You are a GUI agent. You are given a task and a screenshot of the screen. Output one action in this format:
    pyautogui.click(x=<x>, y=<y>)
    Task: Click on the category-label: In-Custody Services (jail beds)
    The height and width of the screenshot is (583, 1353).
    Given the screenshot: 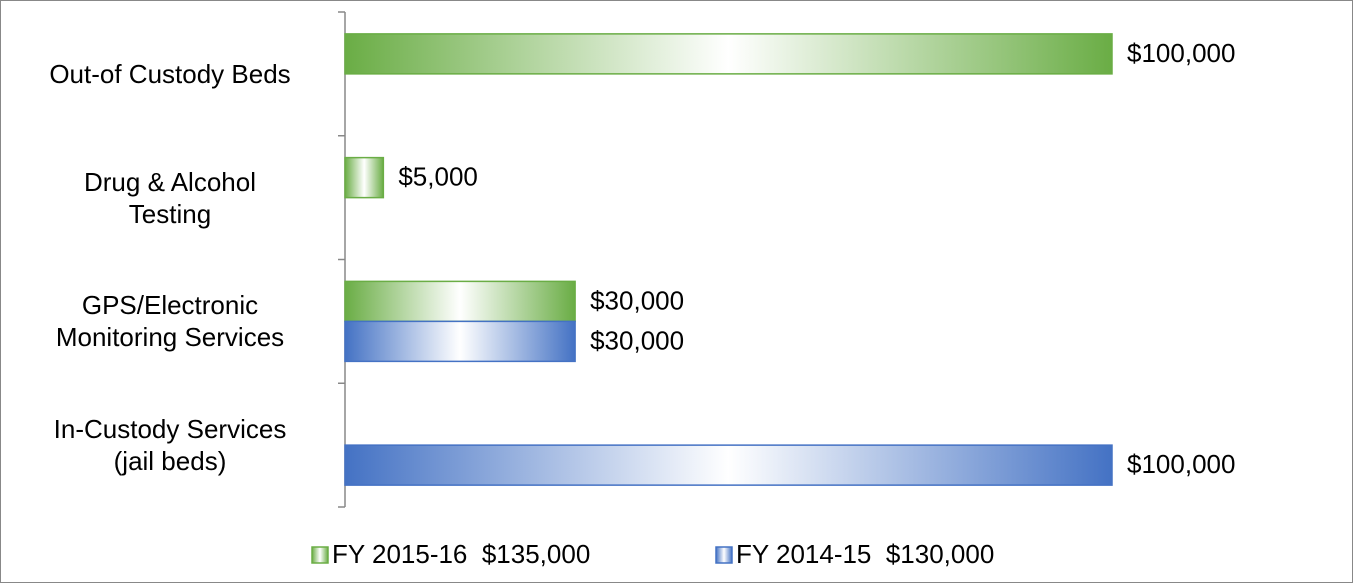 What is the action you would take?
    pyautogui.click(x=170, y=445)
    